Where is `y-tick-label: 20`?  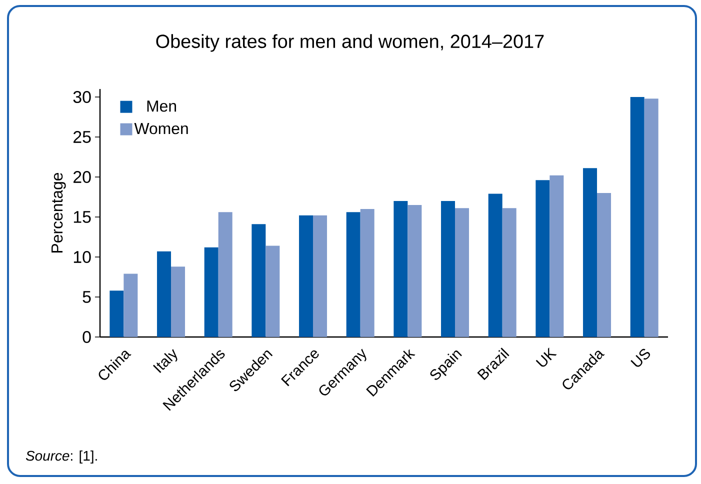 y-tick-label: 20 is located at coordinates (82, 176).